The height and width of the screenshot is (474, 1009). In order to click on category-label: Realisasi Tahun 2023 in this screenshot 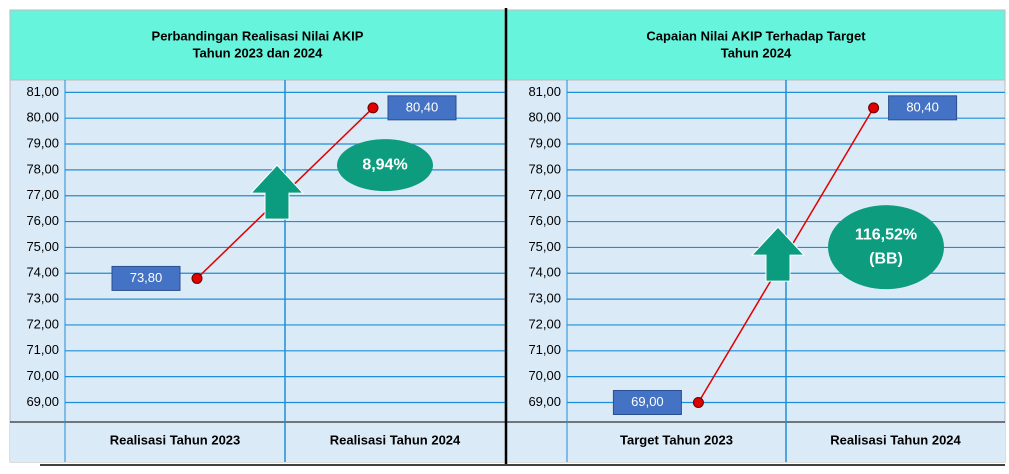, I will do `click(175, 439)`.